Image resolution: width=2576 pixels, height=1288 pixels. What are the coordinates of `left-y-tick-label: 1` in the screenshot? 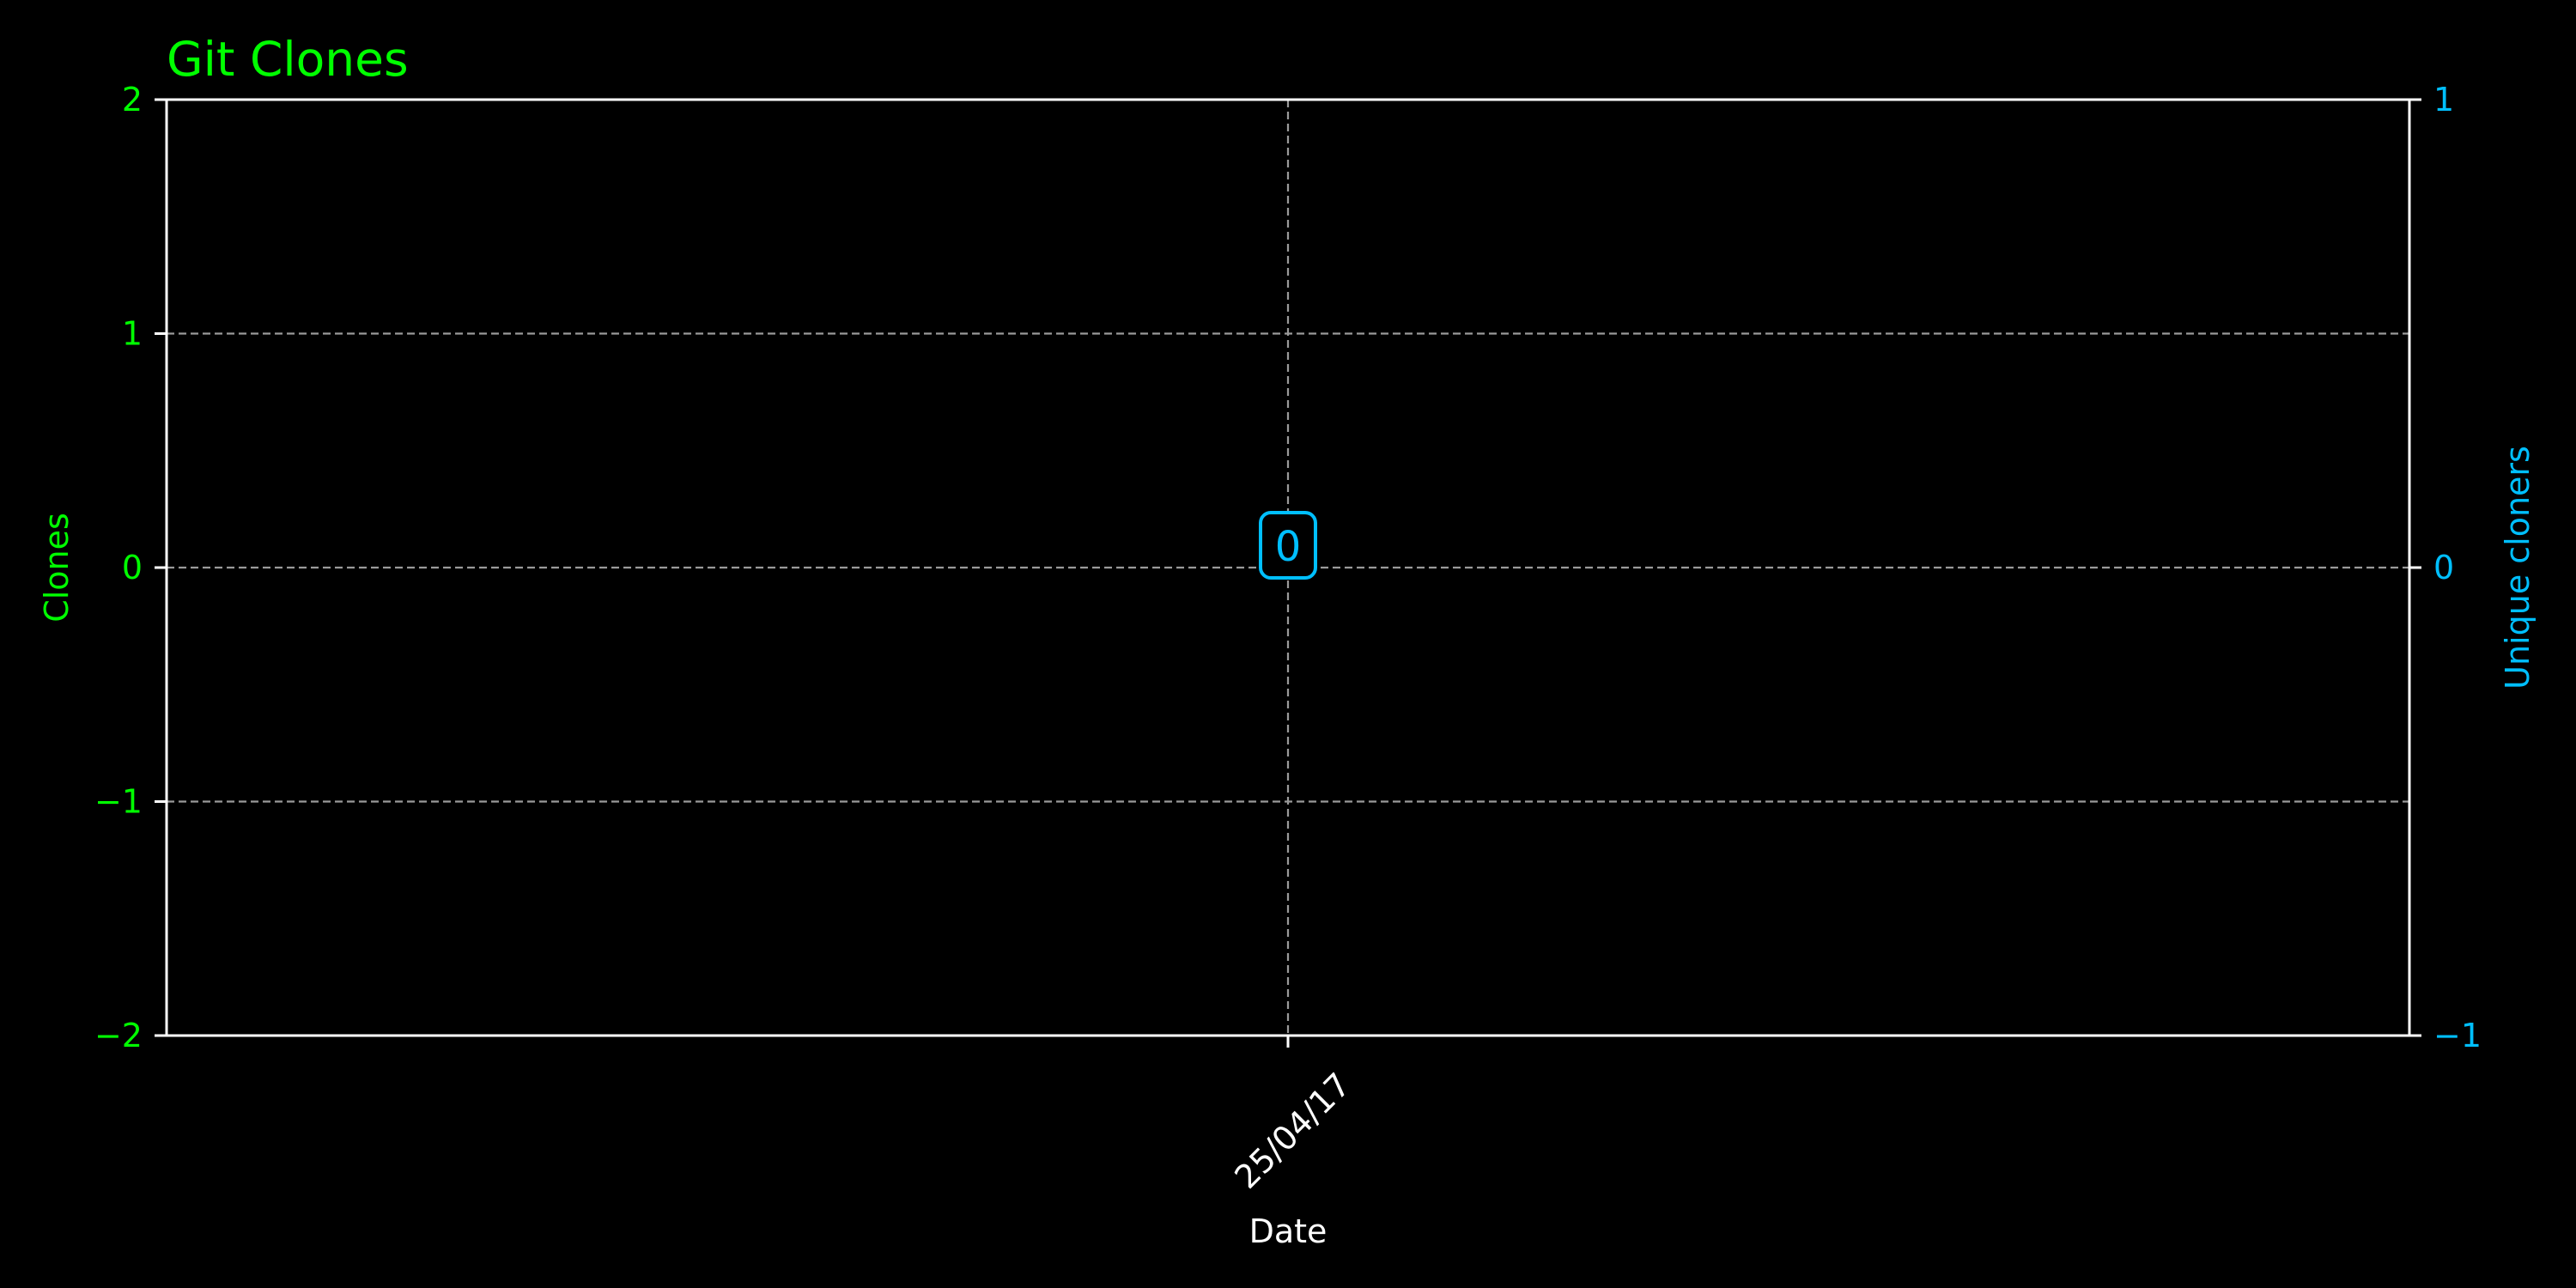 It's located at (132, 334).